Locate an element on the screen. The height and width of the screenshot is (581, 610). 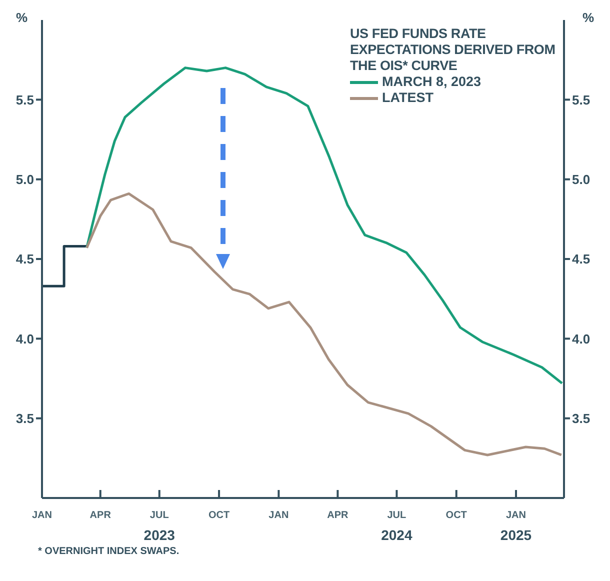
y-axis-title: % is located at coordinates (22, 17).